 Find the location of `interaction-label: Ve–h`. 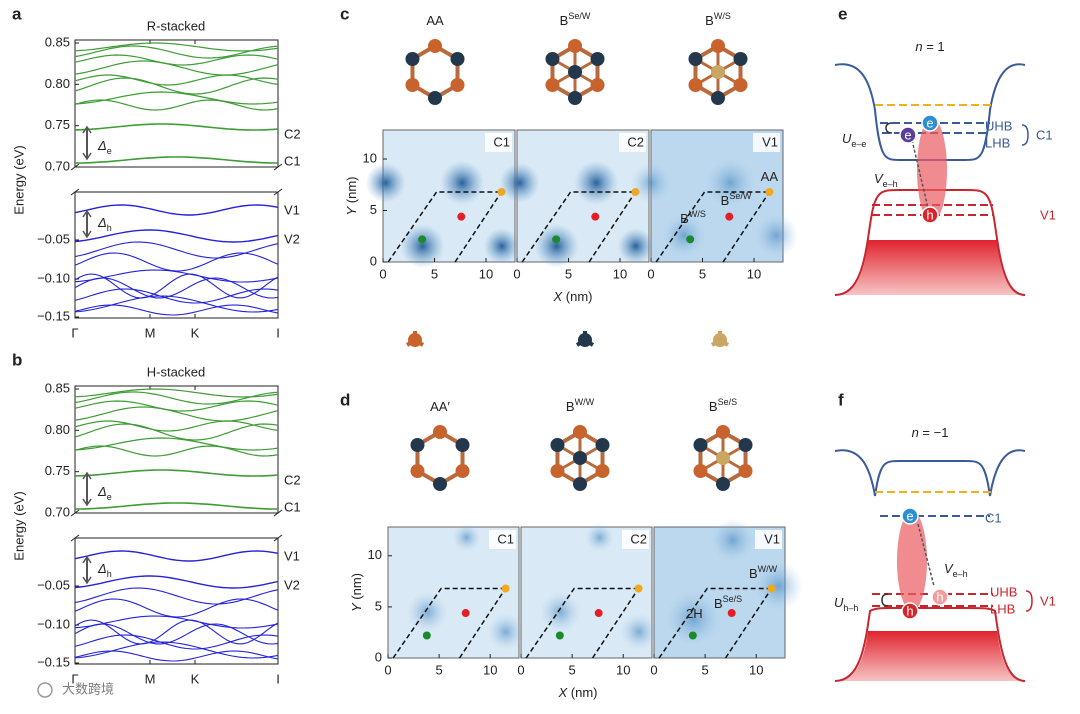

interaction-label: Ve–h is located at coordinates (886, 180).